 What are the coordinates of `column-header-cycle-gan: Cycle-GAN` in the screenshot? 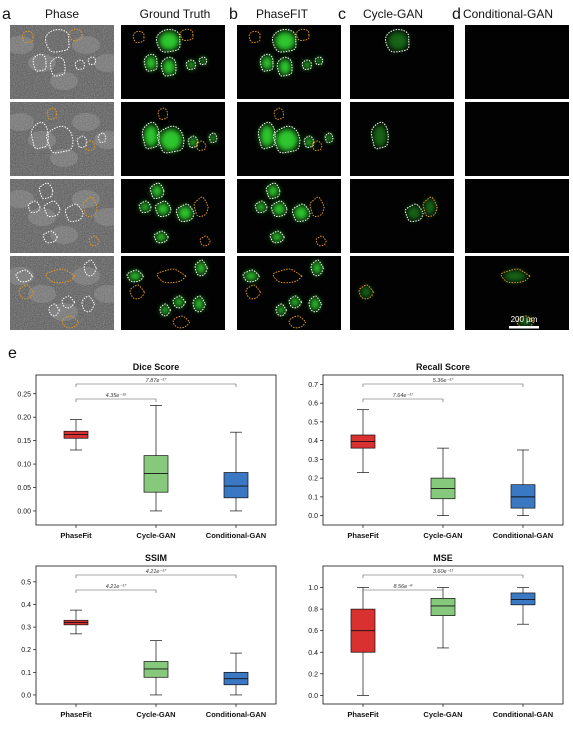 It's located at (393, 14).